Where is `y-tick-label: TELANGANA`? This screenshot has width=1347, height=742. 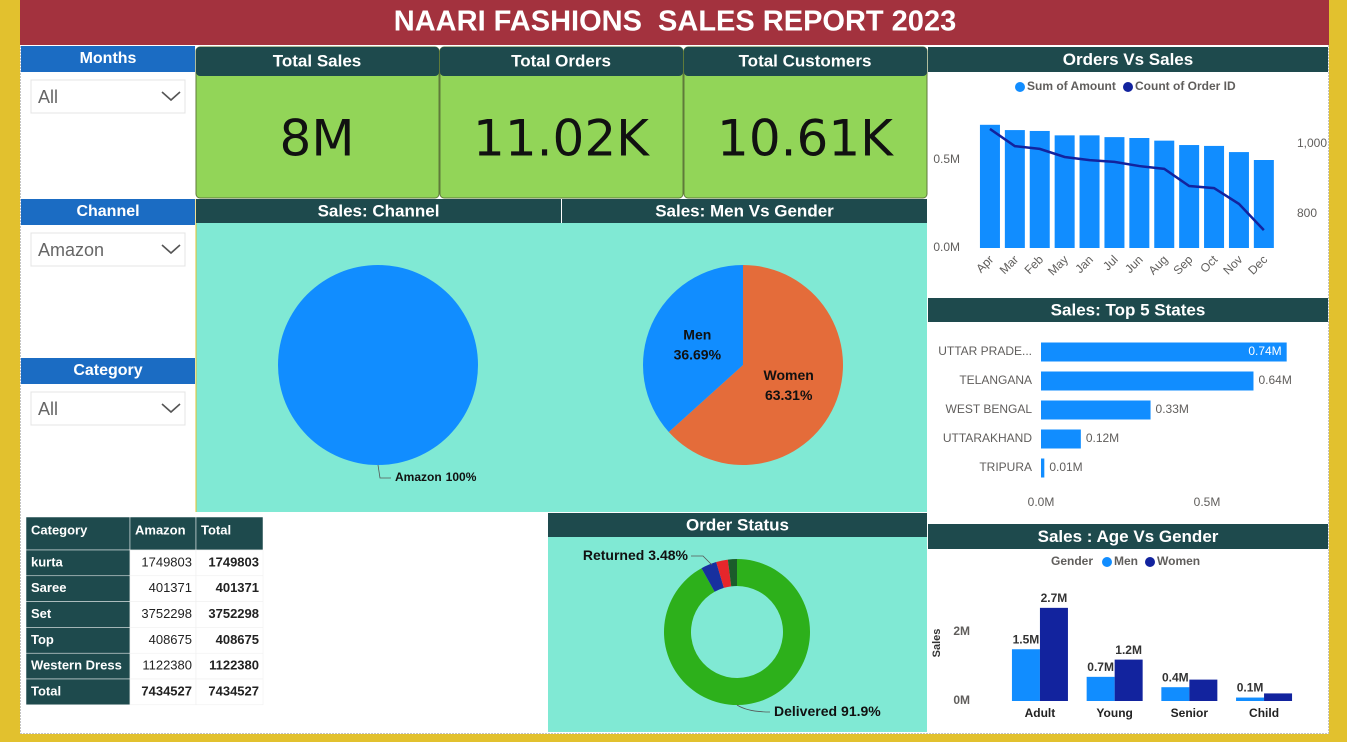
y-tick-label: TELANGANA is located at coordinates (995, 380).